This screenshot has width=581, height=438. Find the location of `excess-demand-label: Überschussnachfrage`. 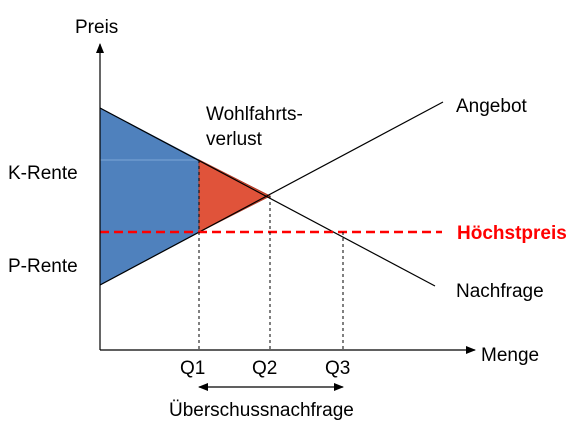

excess-demand-label: Überschussnachfrage is located at coordinates (261, 410).